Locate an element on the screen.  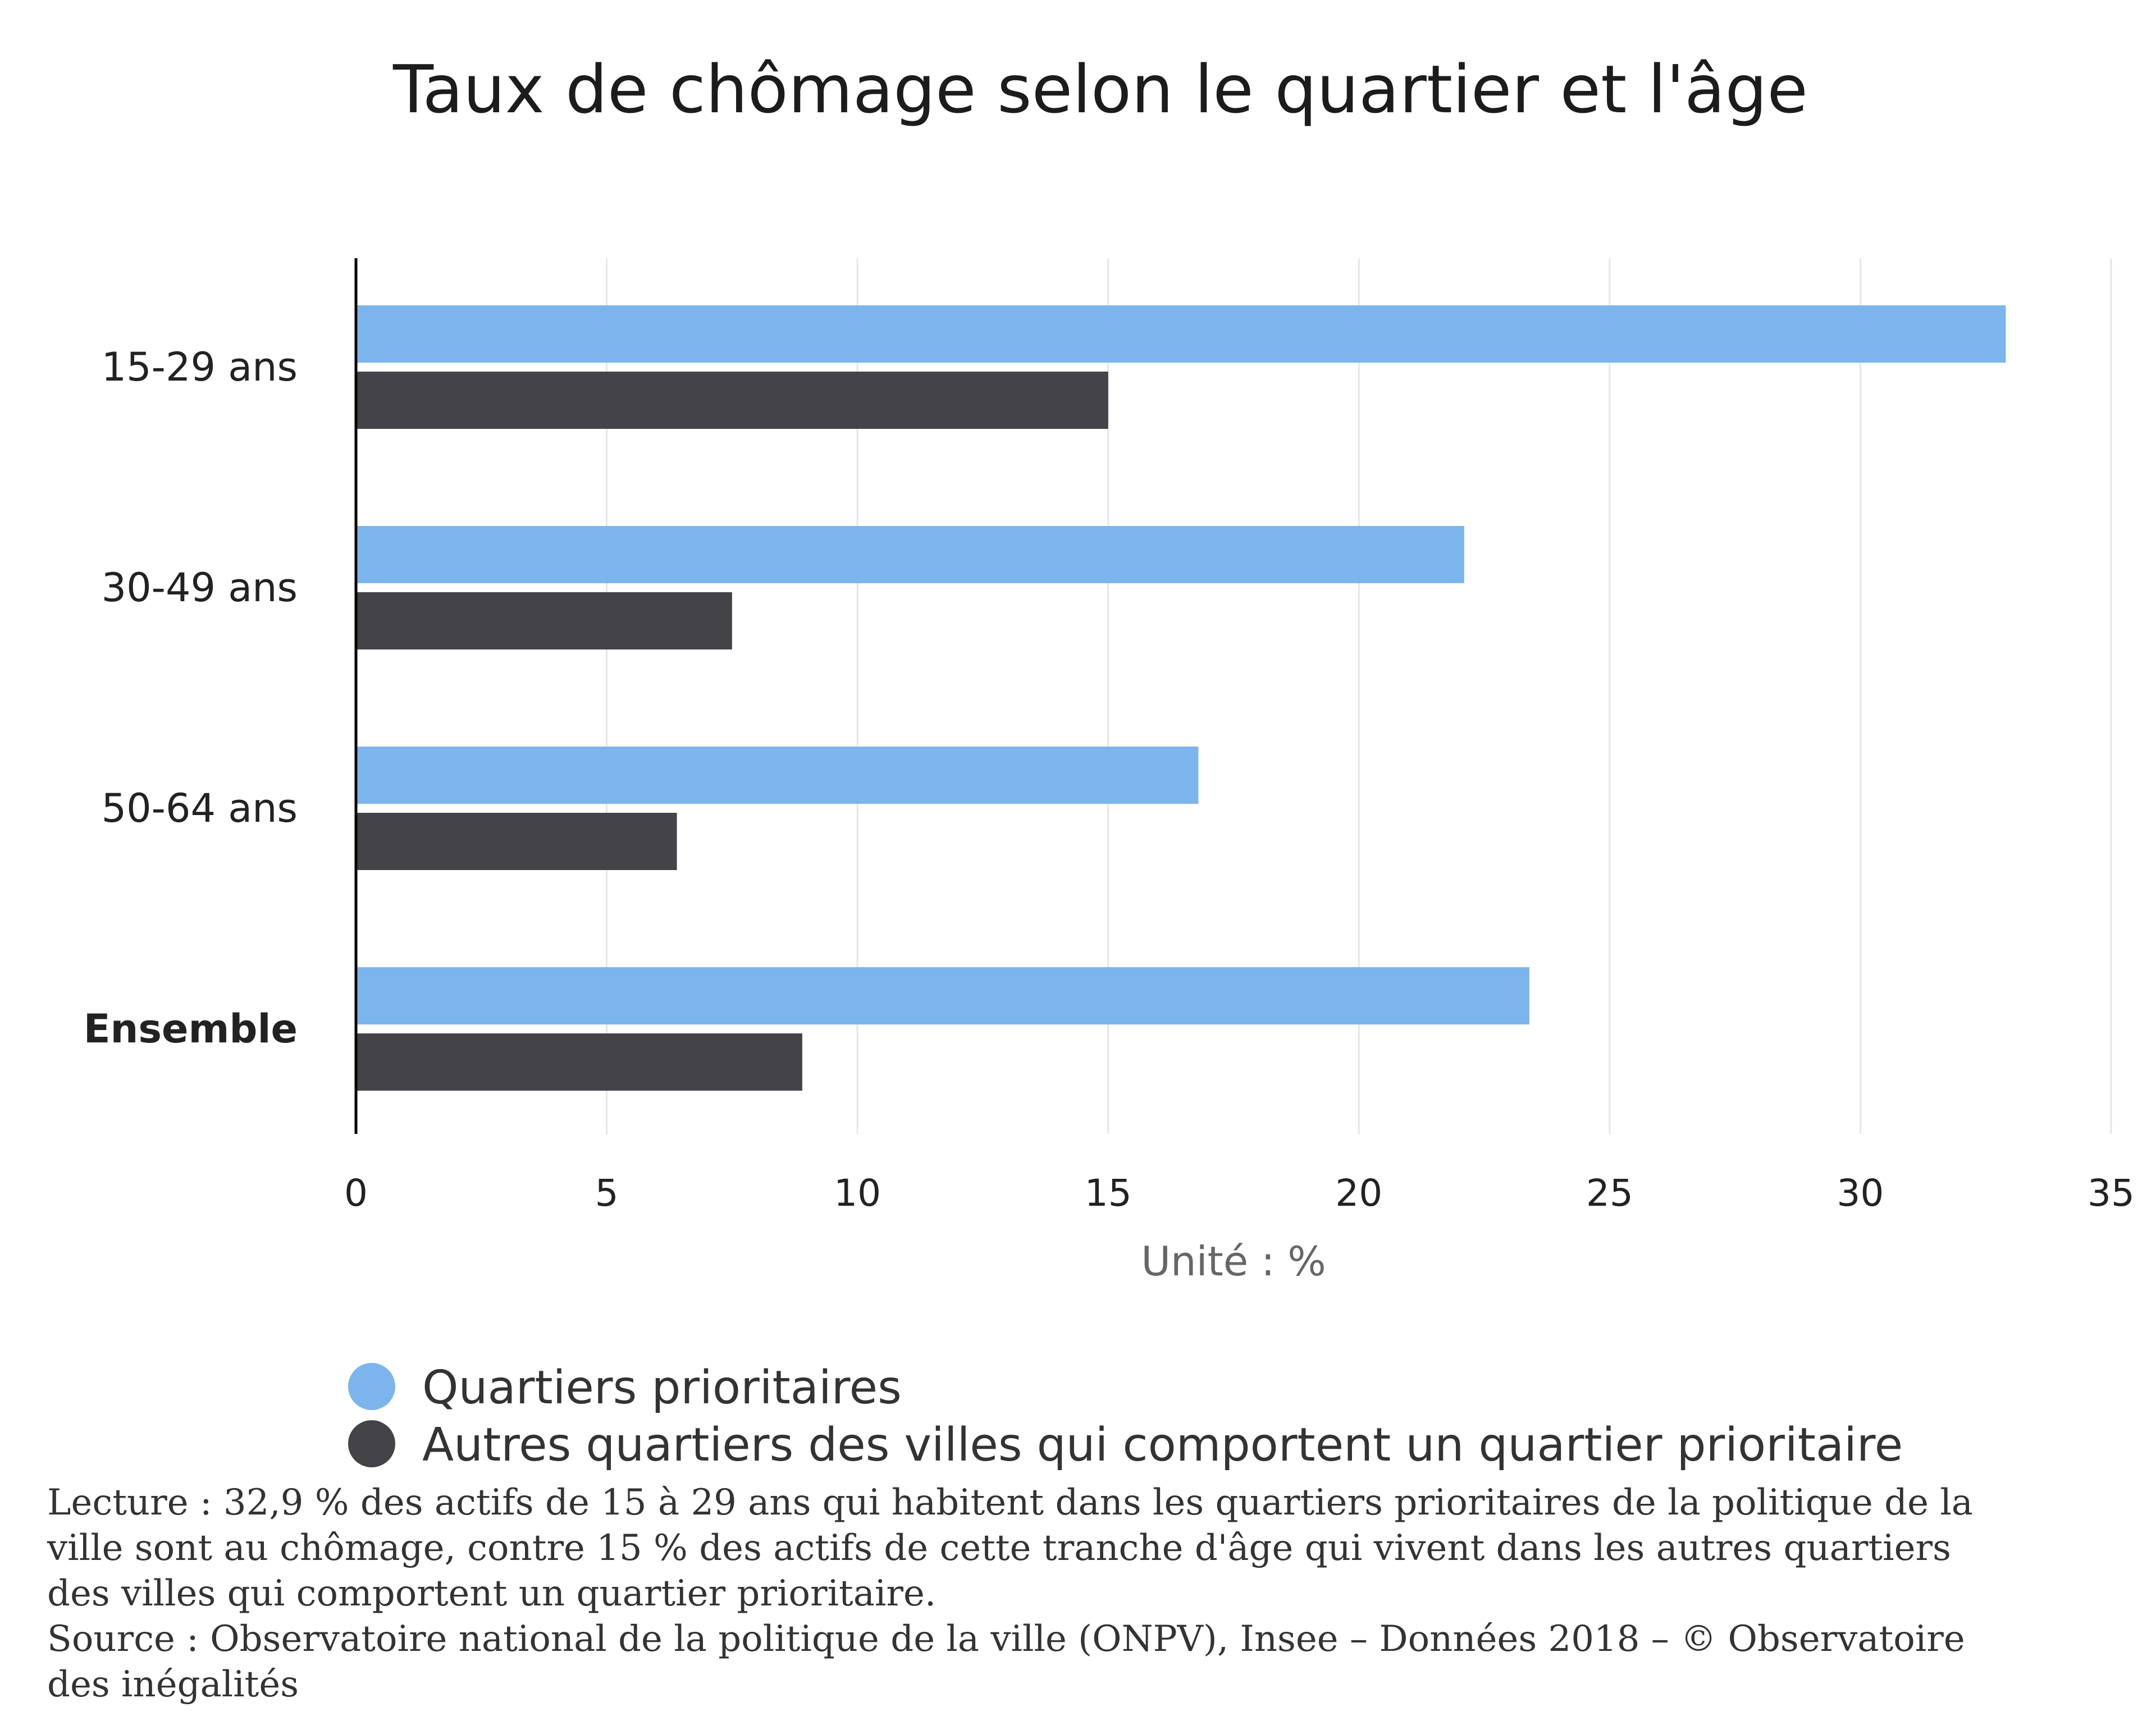
x-tick-label: 15 is located at coordinates (1108, 1193).